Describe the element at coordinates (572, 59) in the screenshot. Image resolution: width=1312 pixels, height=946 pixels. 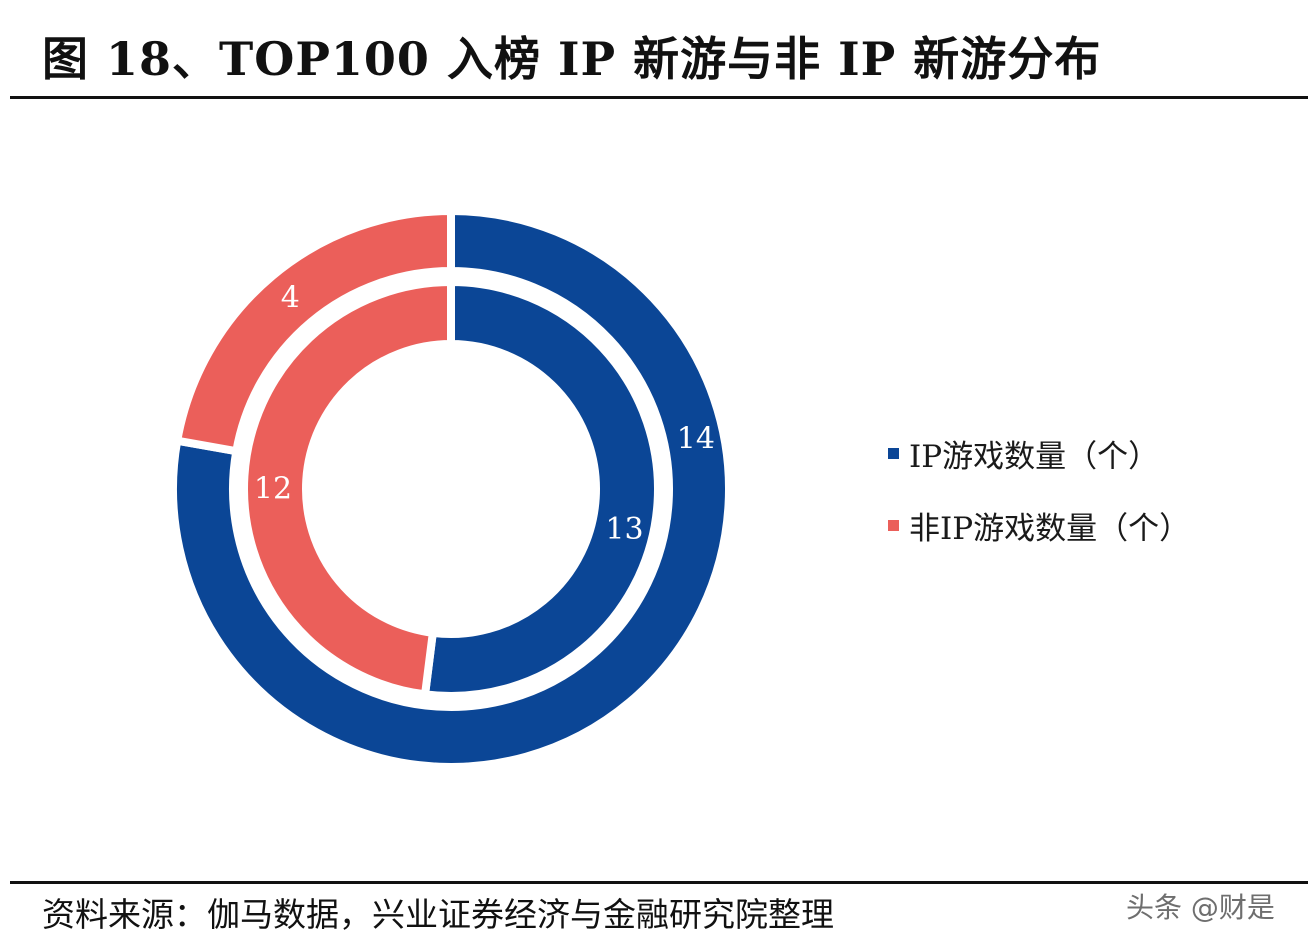
I see `figure-title: 图 18、TOP100 入榜 IP 新游与非 IP 新游分布` at that location.